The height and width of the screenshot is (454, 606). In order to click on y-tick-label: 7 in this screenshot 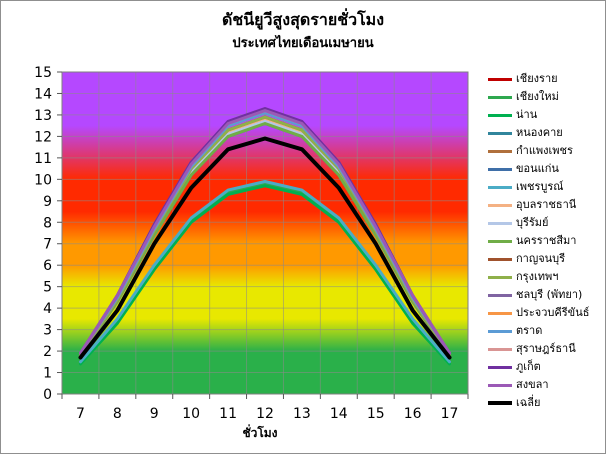, I will do `click(47, 245)`.